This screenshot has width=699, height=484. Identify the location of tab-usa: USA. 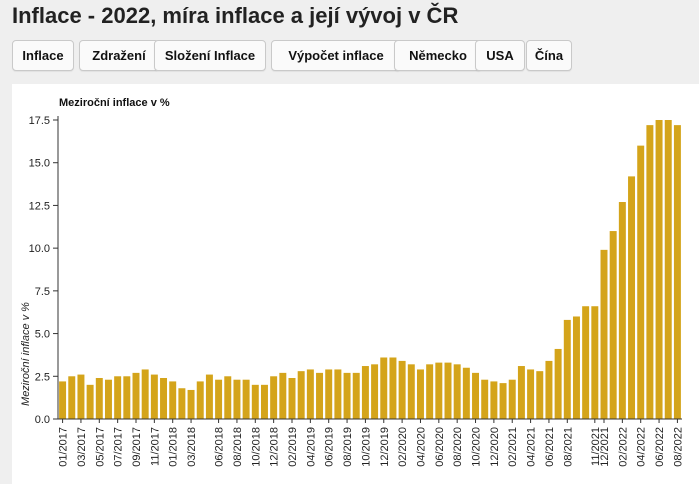
(500, 55).